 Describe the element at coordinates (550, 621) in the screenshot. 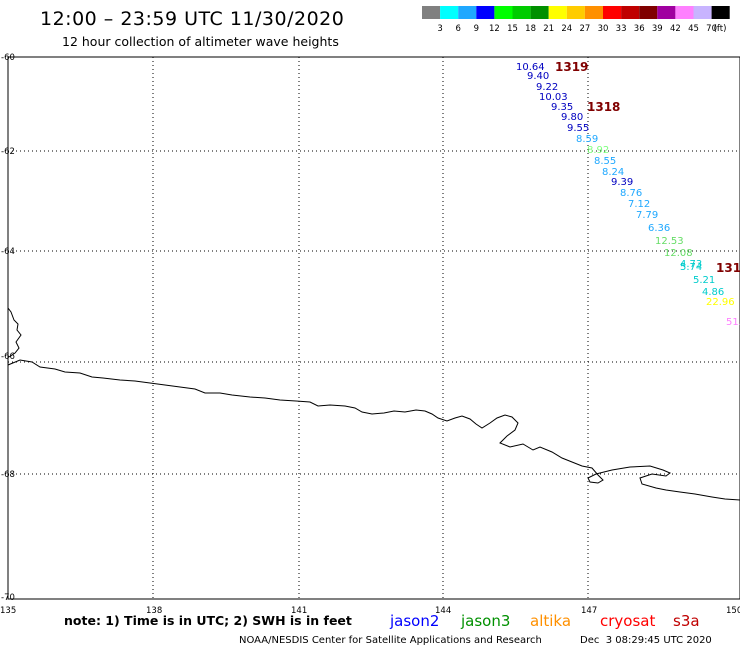

I see `satellite-altika: altika` at that location.